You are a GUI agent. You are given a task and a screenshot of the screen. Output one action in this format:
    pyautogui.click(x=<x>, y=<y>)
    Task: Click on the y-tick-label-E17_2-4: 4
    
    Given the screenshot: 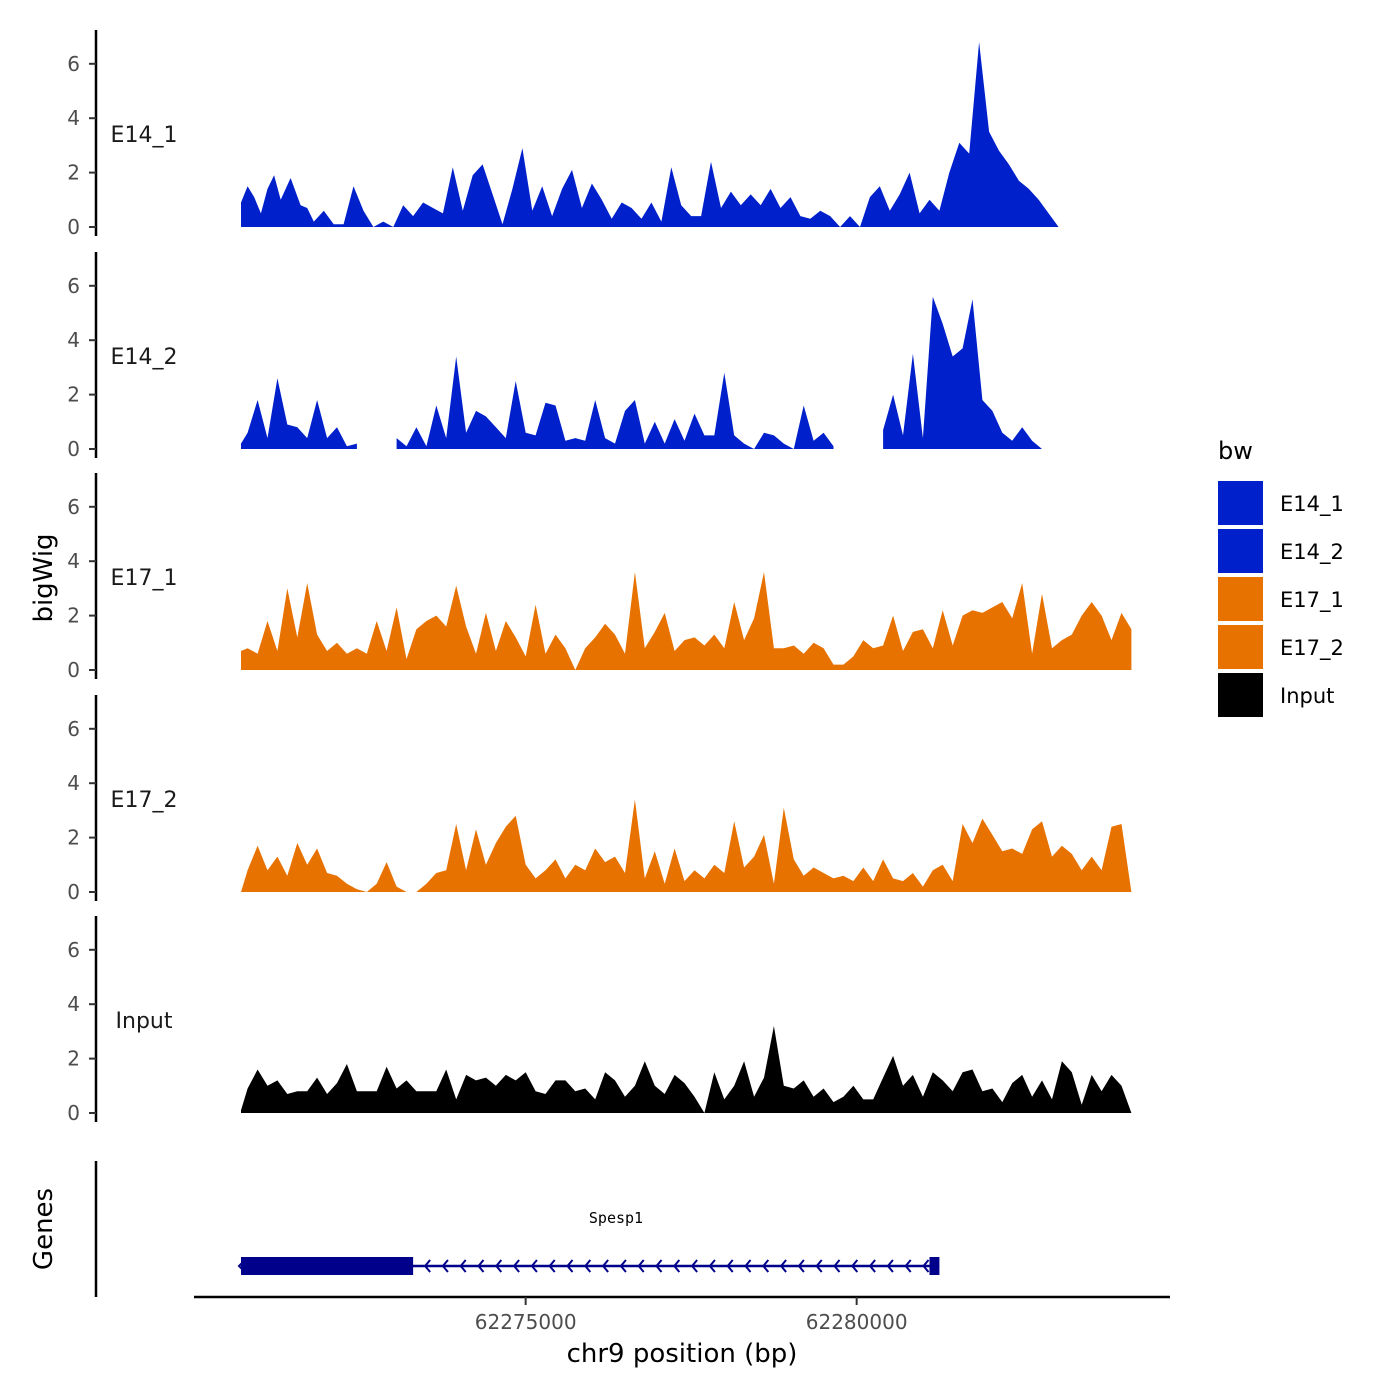 What is the action you would take?
    pyautogui.click(x=73, y=783)
    